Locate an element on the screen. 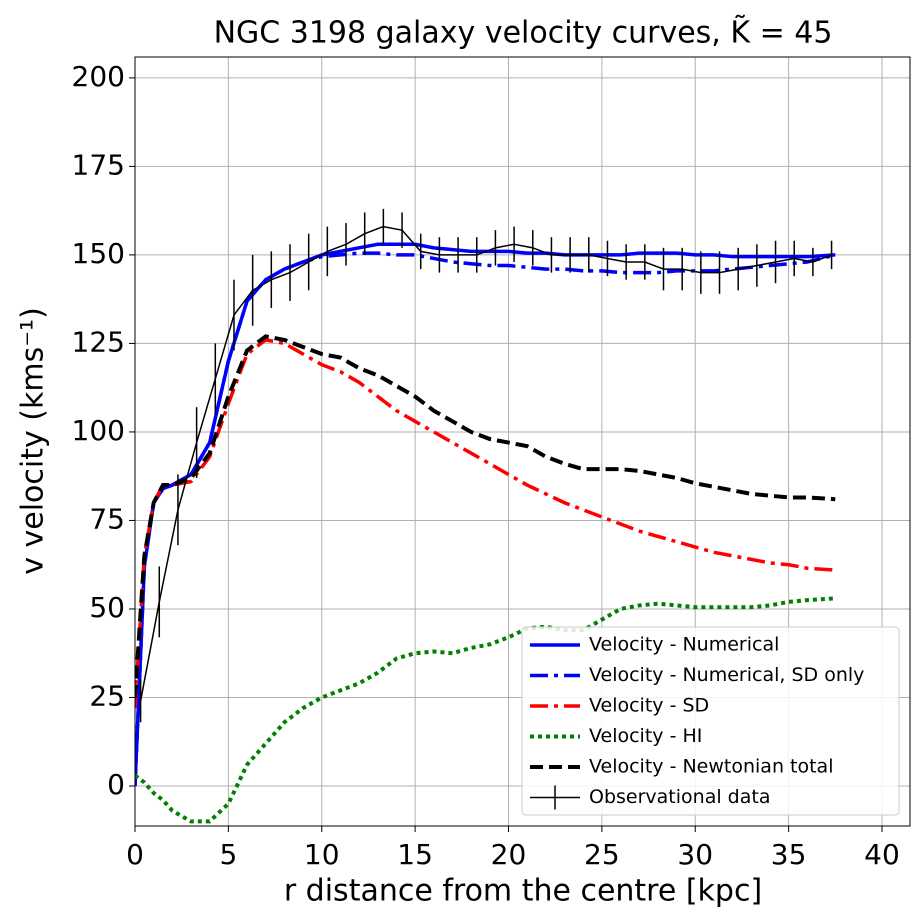  legend-label: Velocity - Newtonian total is located at coordinates (711, 767).